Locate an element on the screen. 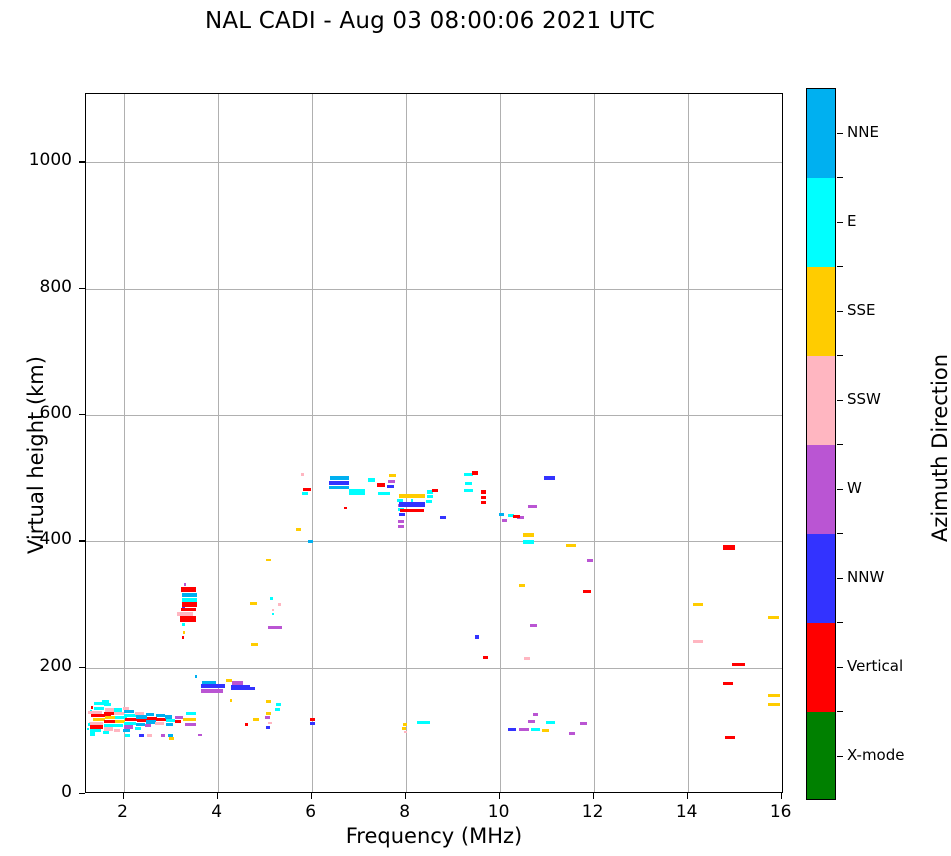  colorbar-segment-ssw is located at coordinates (821, 400).